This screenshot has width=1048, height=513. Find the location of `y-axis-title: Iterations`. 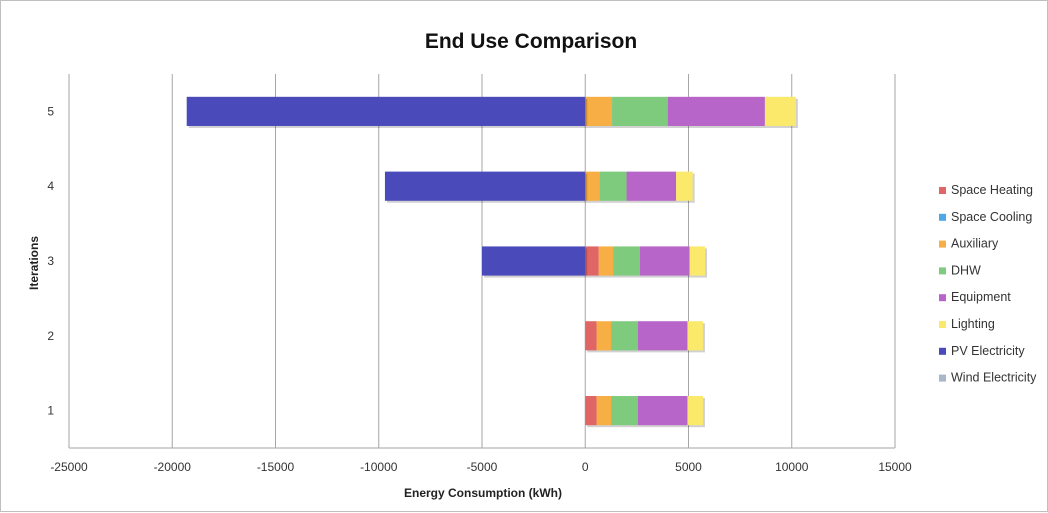

y-axis-title: Iterations is located at coordinates (34, 263).